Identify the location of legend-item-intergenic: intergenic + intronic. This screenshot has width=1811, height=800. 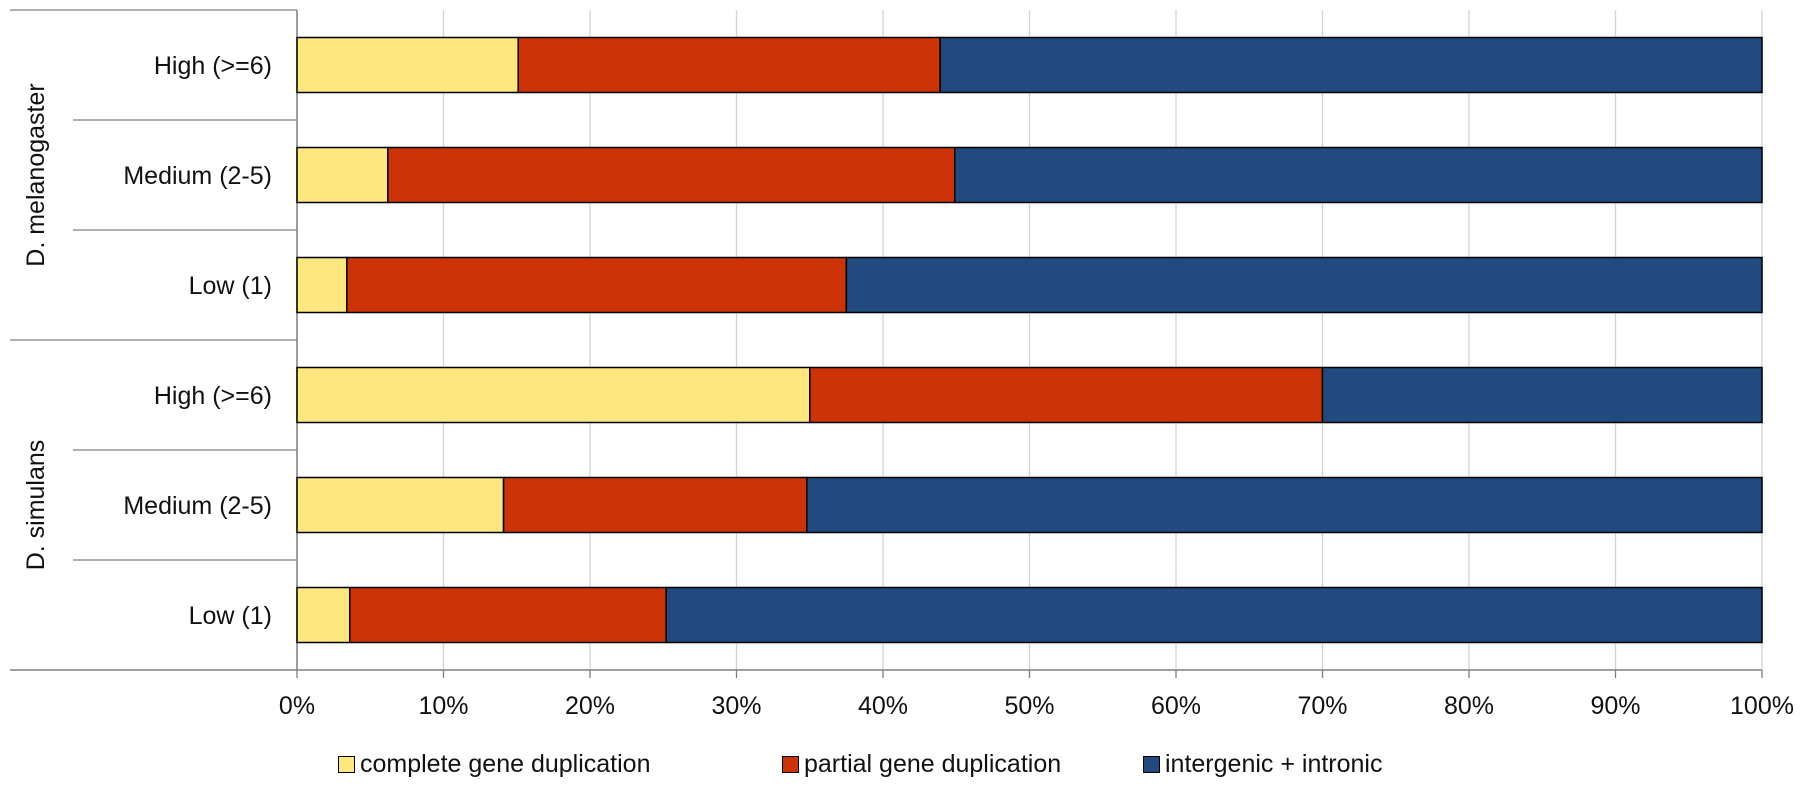
(1262, 764).